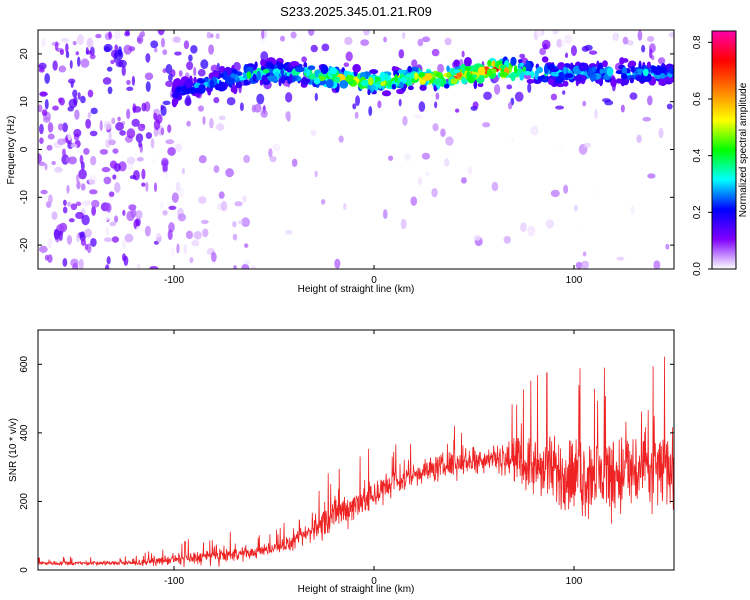  Describe the element at coordinates (697, 212) in the screenshot. I see `colorbar-tick-label: 0.2` at that location.